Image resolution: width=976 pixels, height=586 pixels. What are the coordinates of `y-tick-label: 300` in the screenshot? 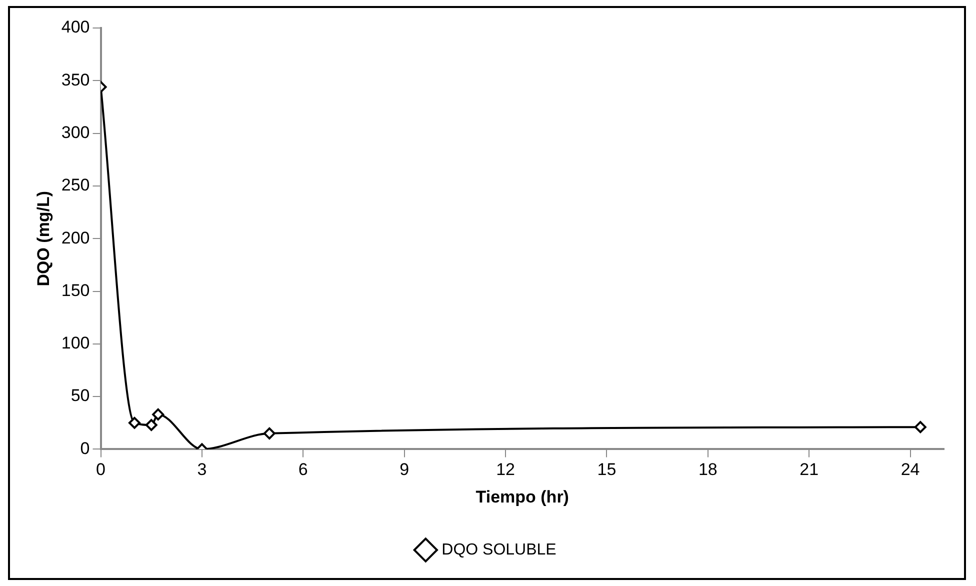 It's located at (75, 132).